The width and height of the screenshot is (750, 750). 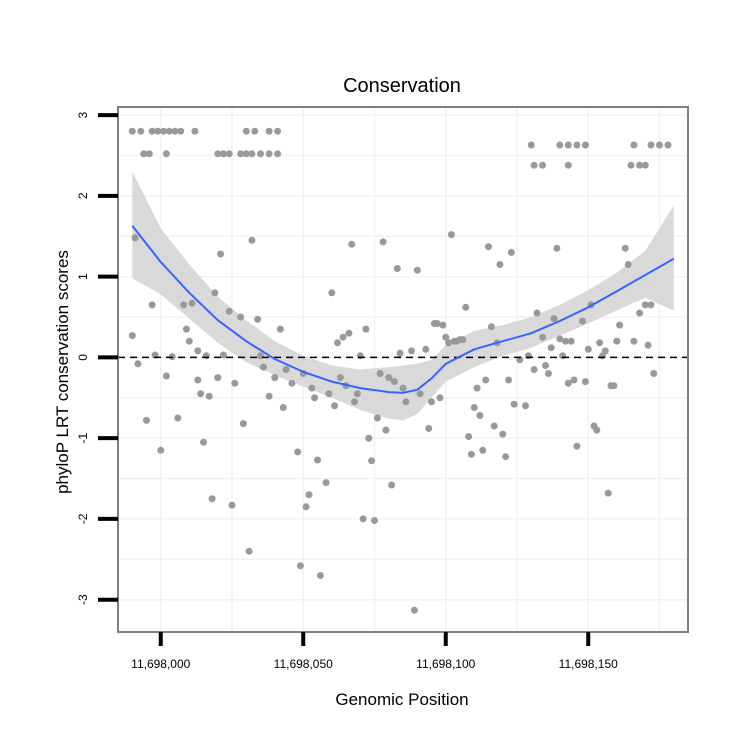 What do you see at coordinates (374, 651) in the screenshot?
I see `x-axis: 11,698,000 11,698,050 11,698,100 11,698,150` at bounding box center [374, 651].